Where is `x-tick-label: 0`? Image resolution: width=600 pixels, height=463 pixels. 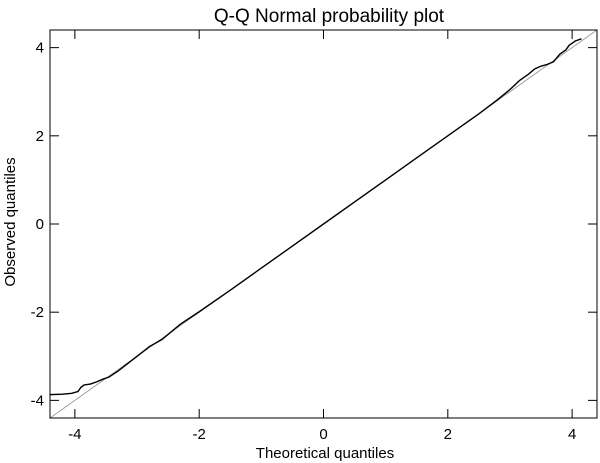
x-tick-label: 0 is located at coordinates (323, 434).